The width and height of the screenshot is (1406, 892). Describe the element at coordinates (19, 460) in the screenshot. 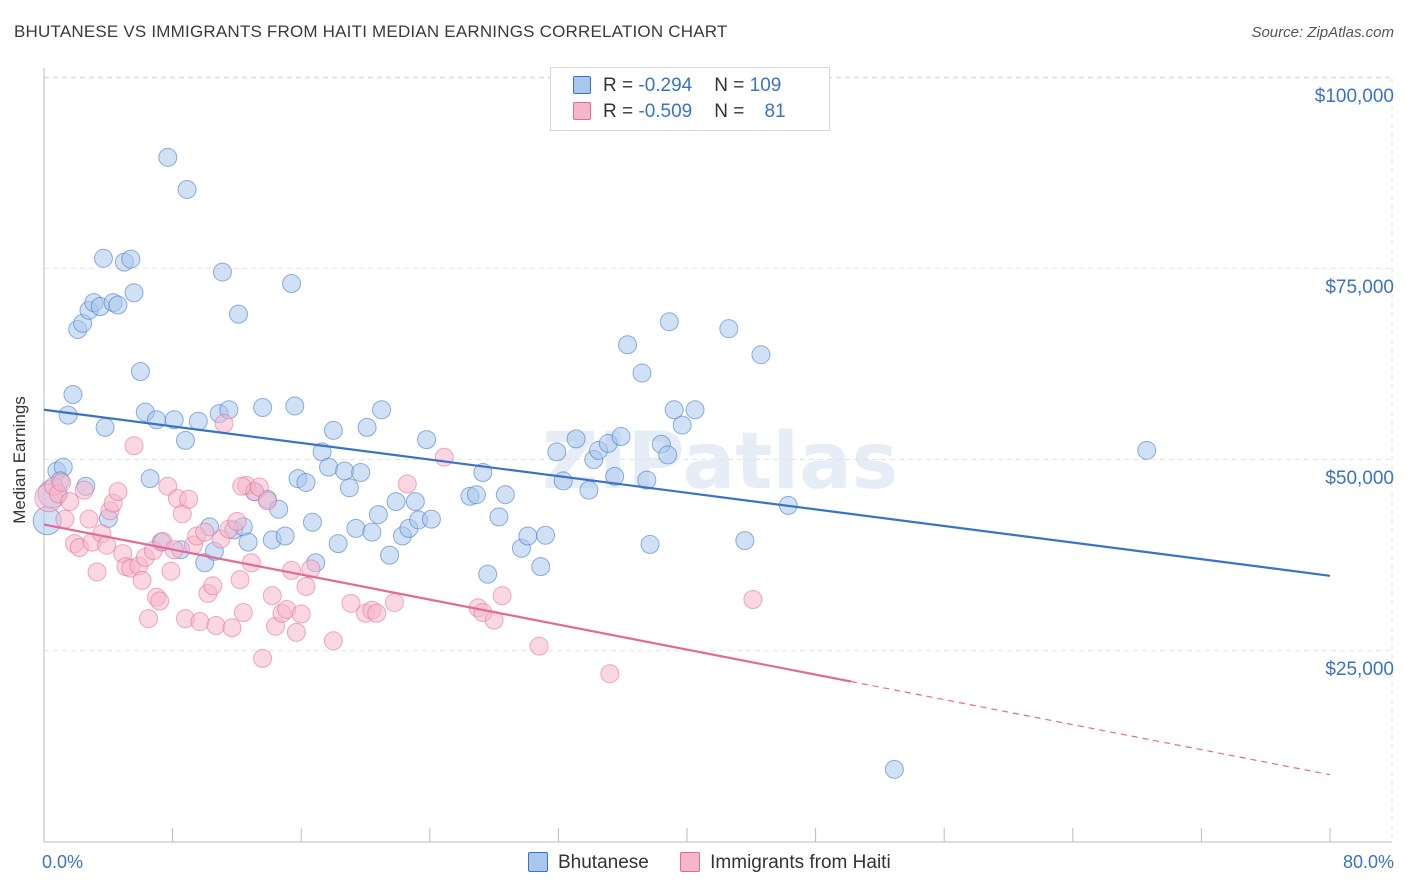

I see `y-axis-label: Median Earnings` at that location.